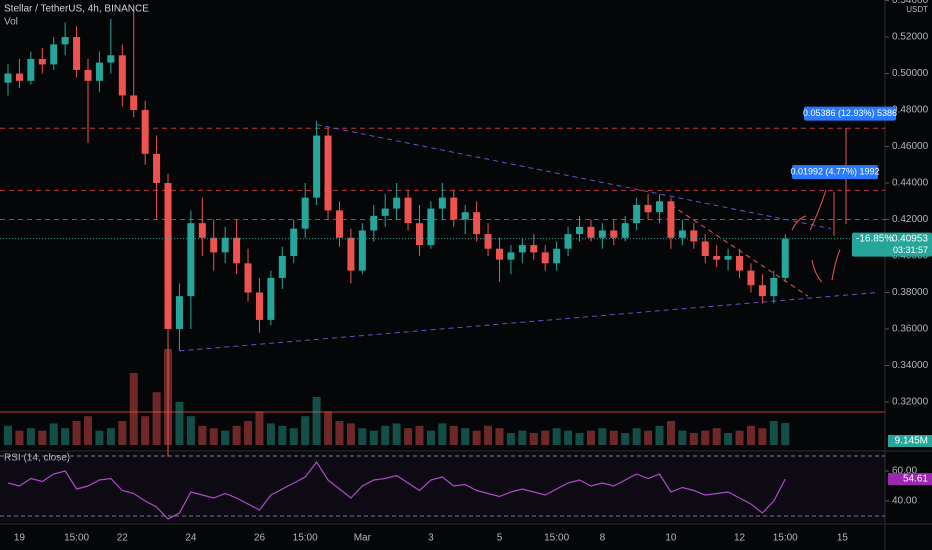  Describe the element at coordinates (819, 205) in the screenshot. I see `projection-arrows` at that location.